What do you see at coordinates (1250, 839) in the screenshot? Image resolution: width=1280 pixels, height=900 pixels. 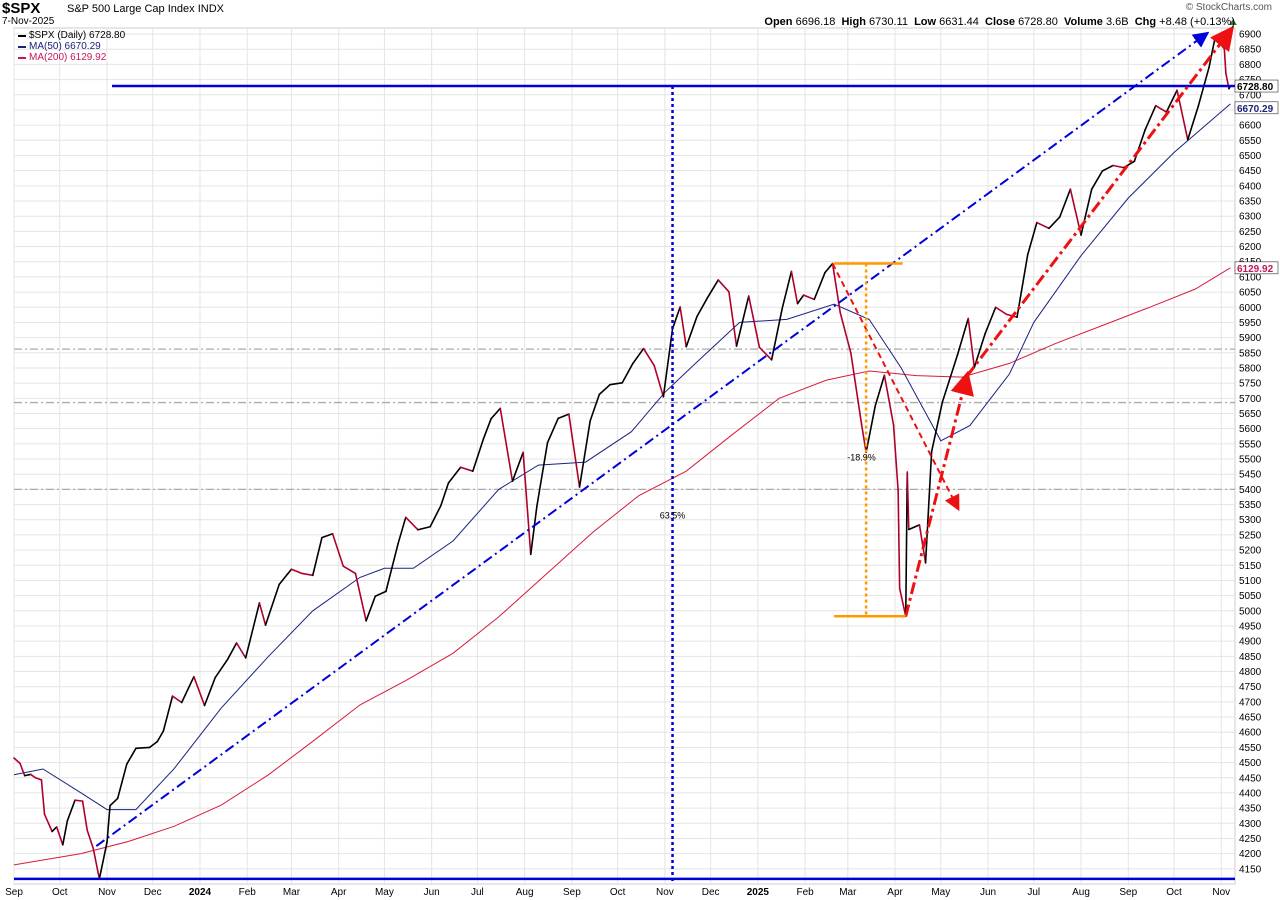 I see `y-tick-label: 4250` at bounding box center [1250, 839].